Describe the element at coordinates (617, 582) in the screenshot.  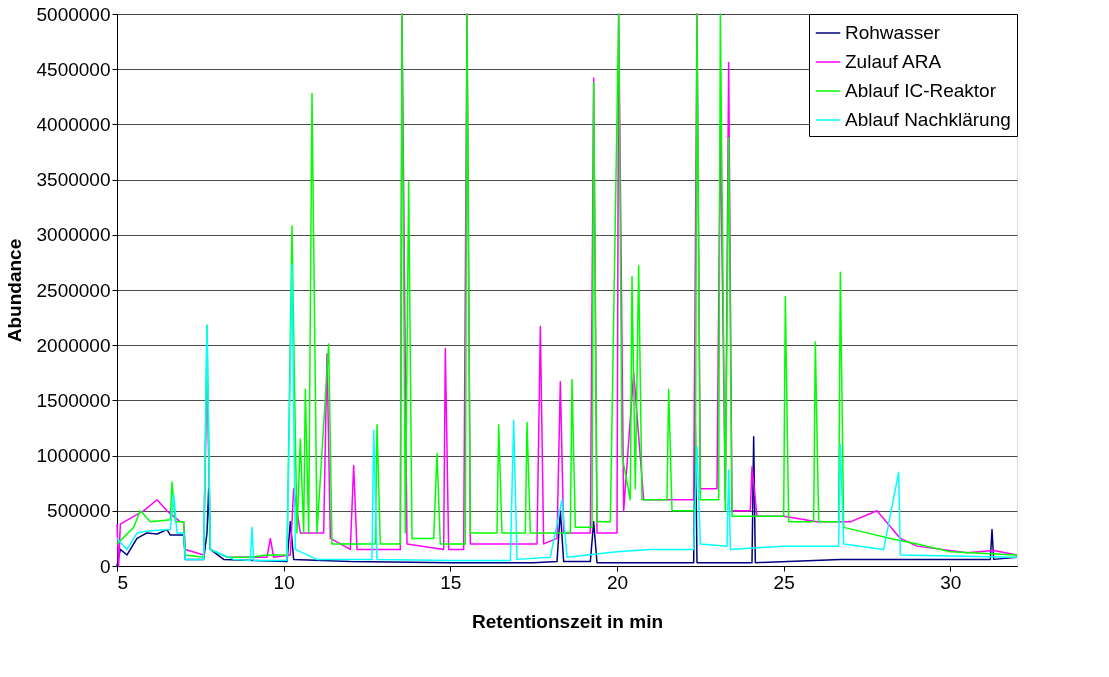
I see `x-tick-label: 20` at that location.